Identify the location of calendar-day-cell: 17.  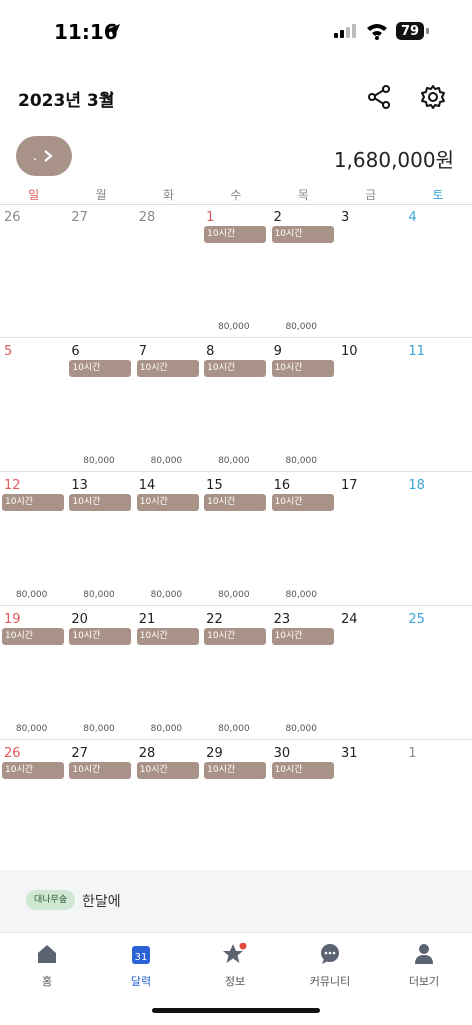
(370, 538).